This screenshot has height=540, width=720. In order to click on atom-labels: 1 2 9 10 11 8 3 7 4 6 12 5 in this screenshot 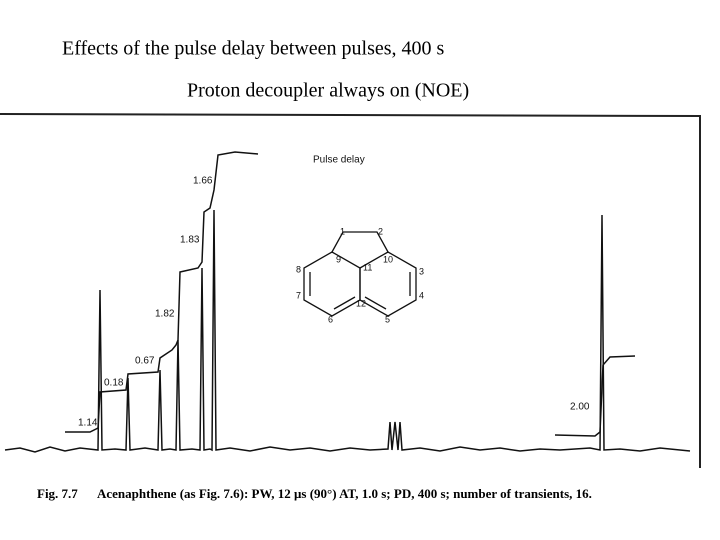, I will do `click(360, 275)`.